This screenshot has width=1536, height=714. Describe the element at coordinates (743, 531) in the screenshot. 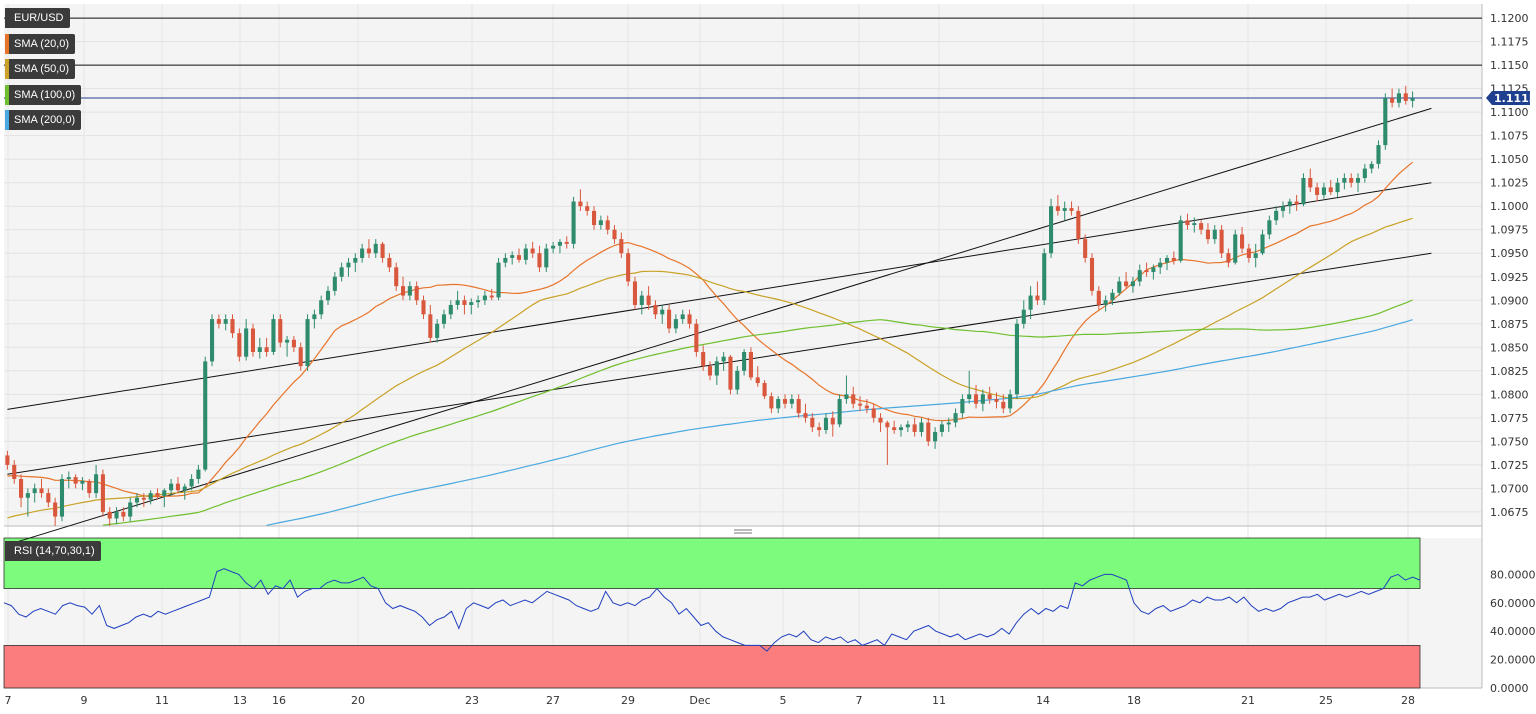

I see `pane-splitter-handle` at that location.